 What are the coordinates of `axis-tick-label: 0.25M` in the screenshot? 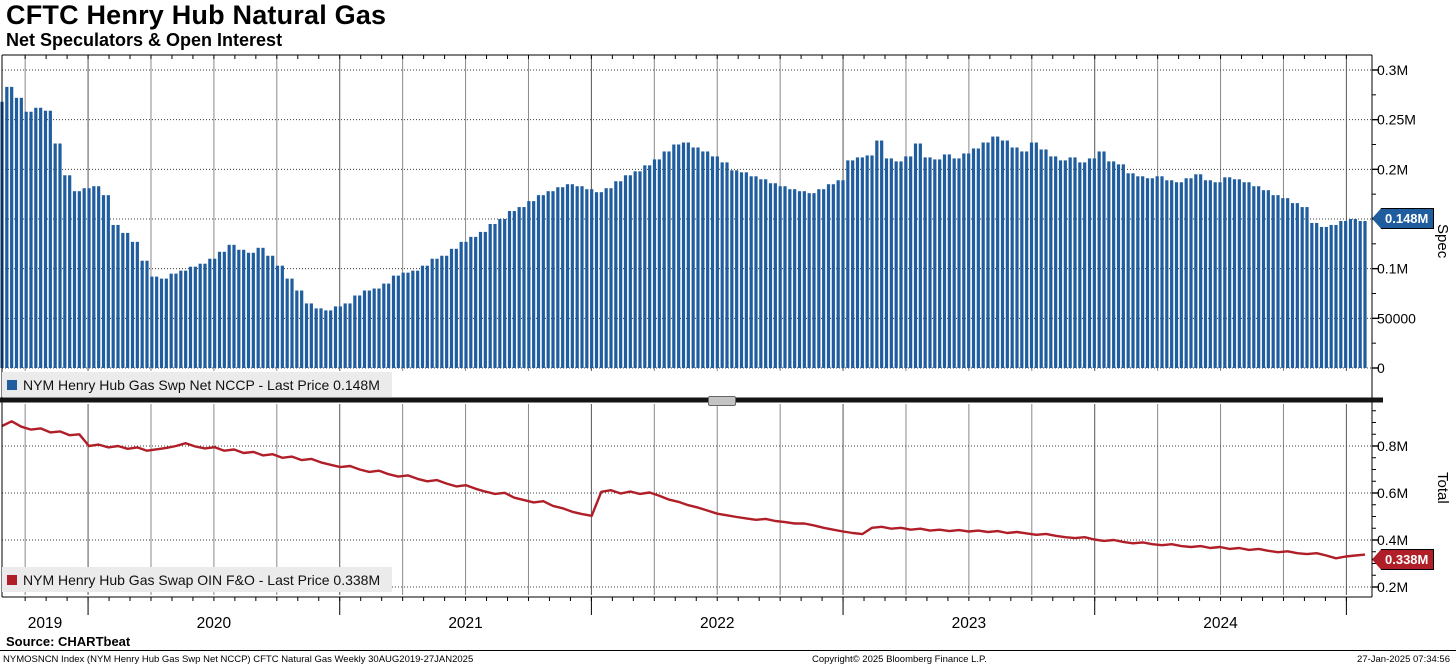 It's located at (1396, 120).